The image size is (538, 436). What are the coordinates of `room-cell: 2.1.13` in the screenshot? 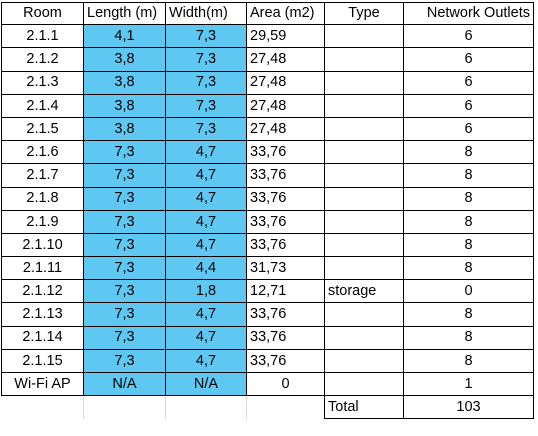 It's located at (42, 315).